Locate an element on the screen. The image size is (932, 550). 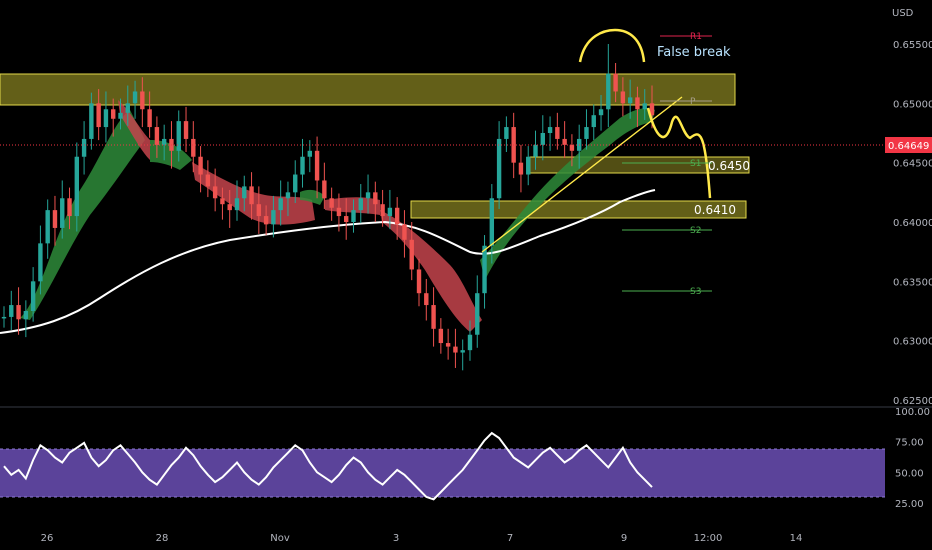
currency-label: USD is located at coordinates (903, 13).